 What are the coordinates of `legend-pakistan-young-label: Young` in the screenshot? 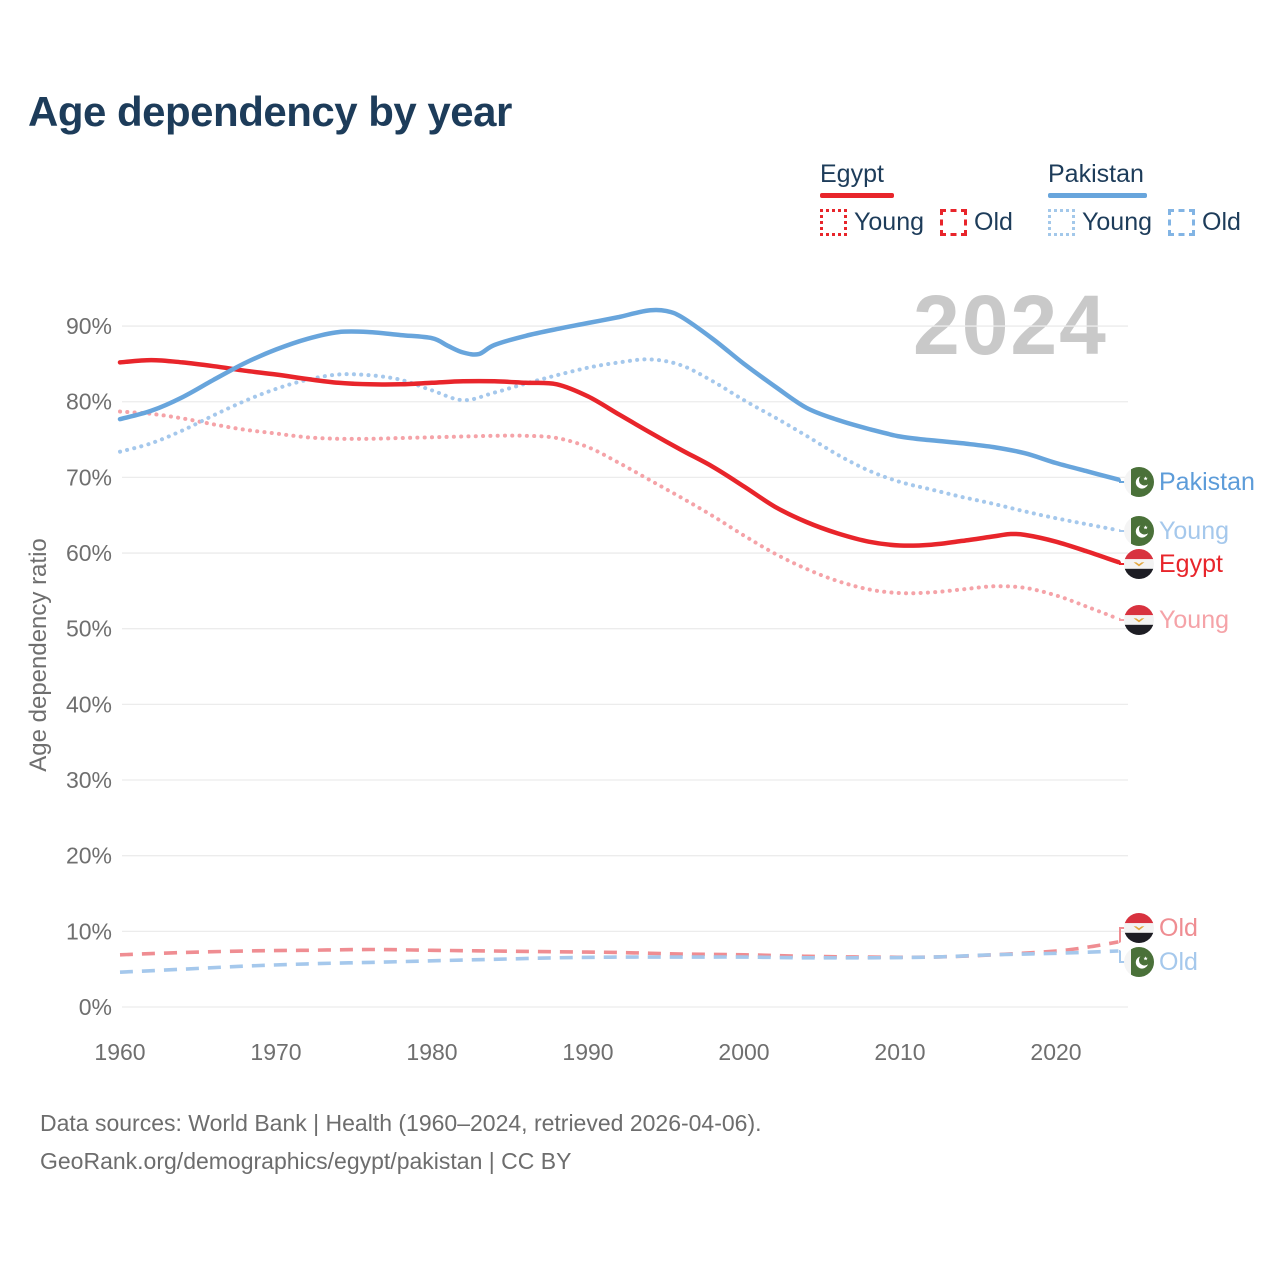 It's located at (1117, 222).